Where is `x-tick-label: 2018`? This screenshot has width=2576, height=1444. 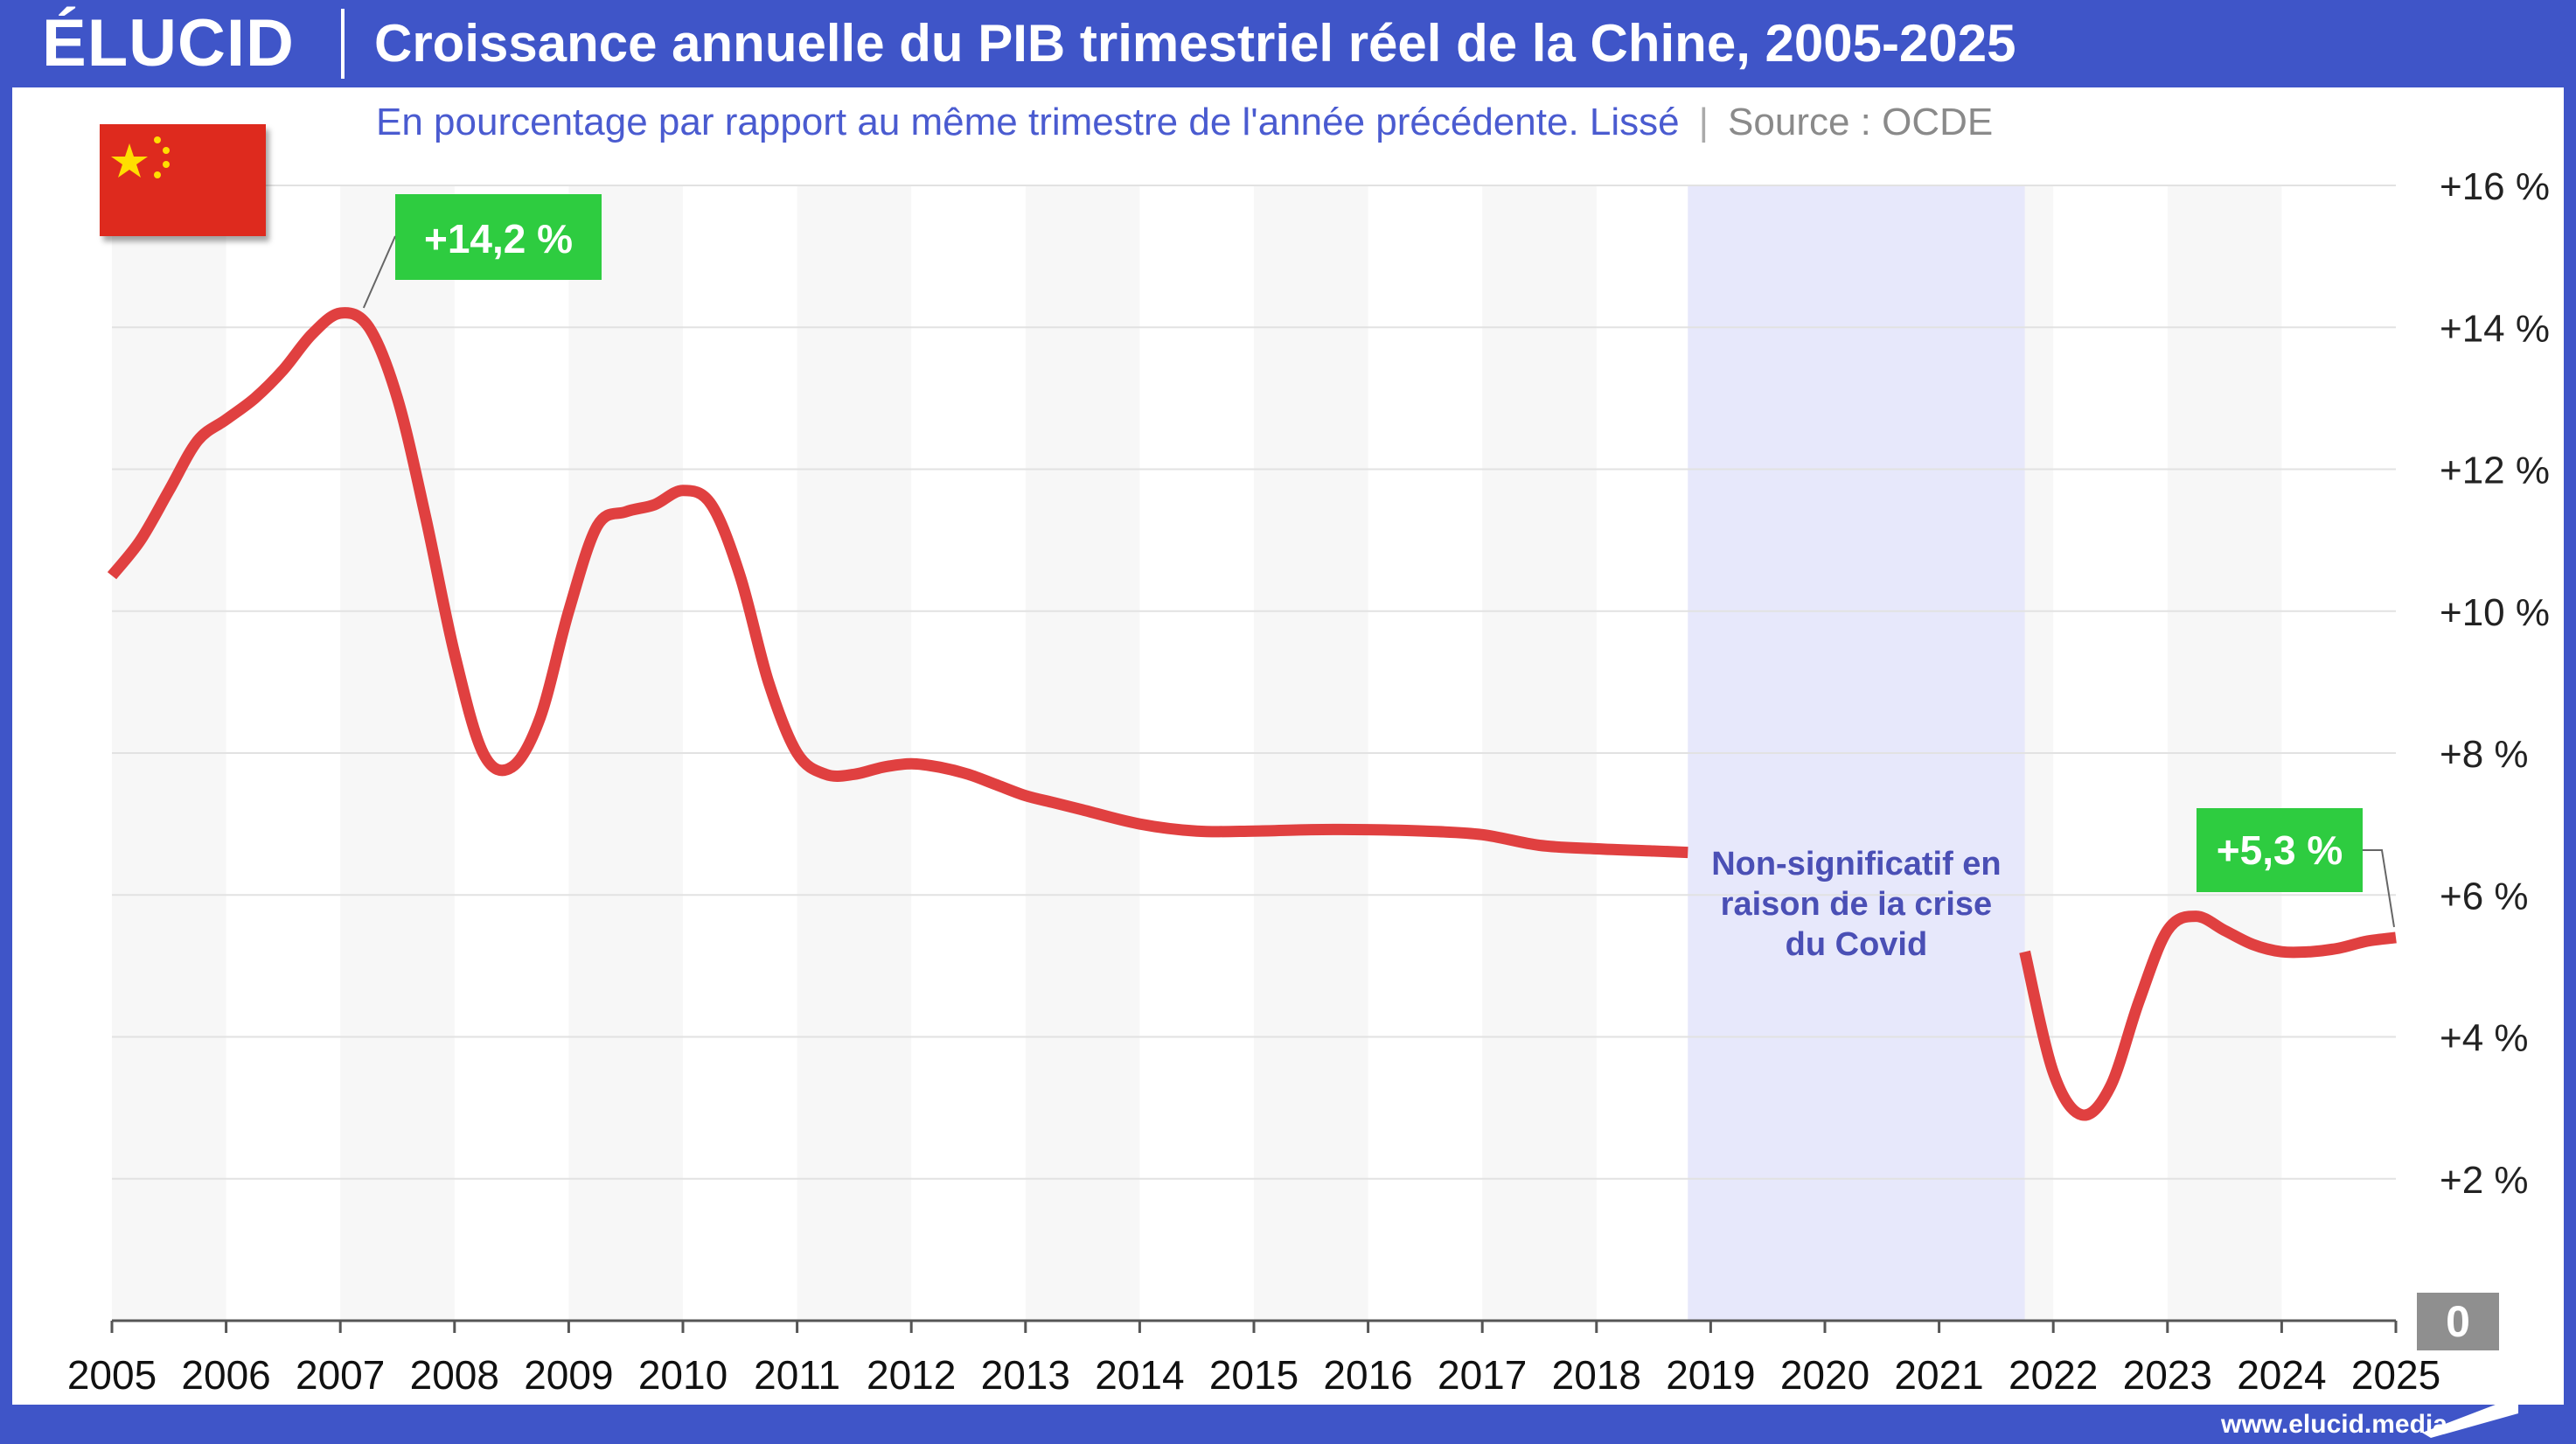
x-tick-label: 2018 is located at coordinates (1596, 1375).